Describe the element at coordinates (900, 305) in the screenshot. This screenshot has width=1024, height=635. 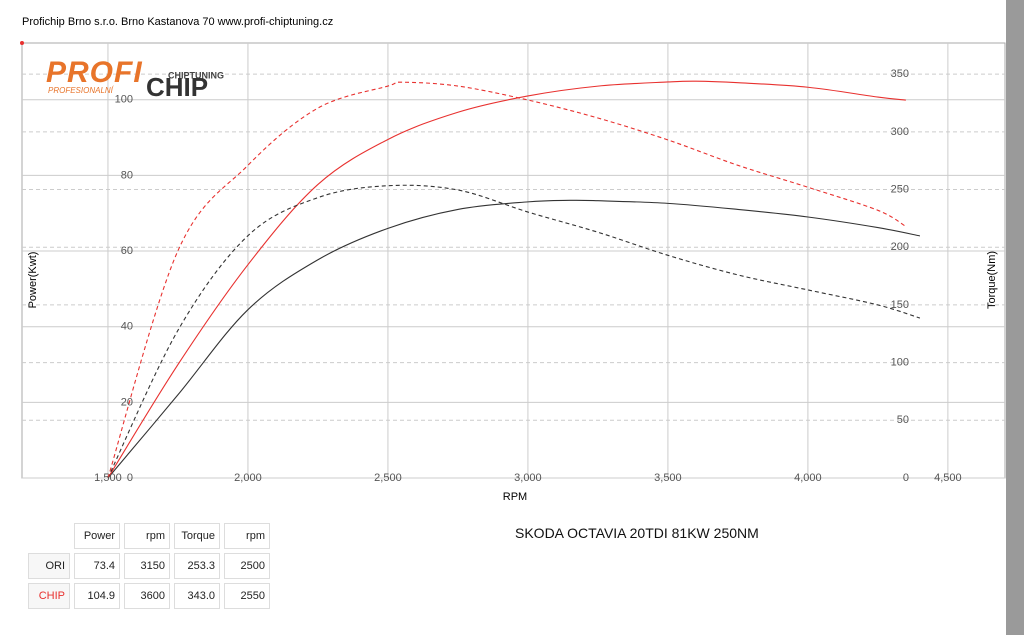
I see `y2-tick-label: 150` at that location.